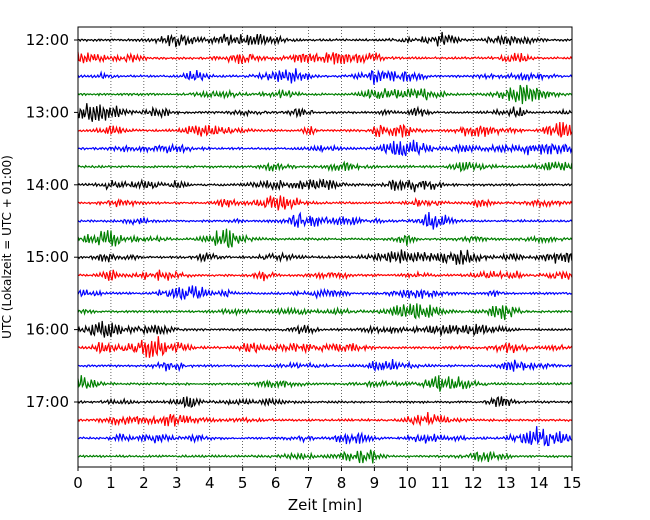 The image size is (650, 520). What do you see at coordinates (144, 483) in the screenshot?
I see `x-tick-label-2: 2` at bounding box center [144, 483].